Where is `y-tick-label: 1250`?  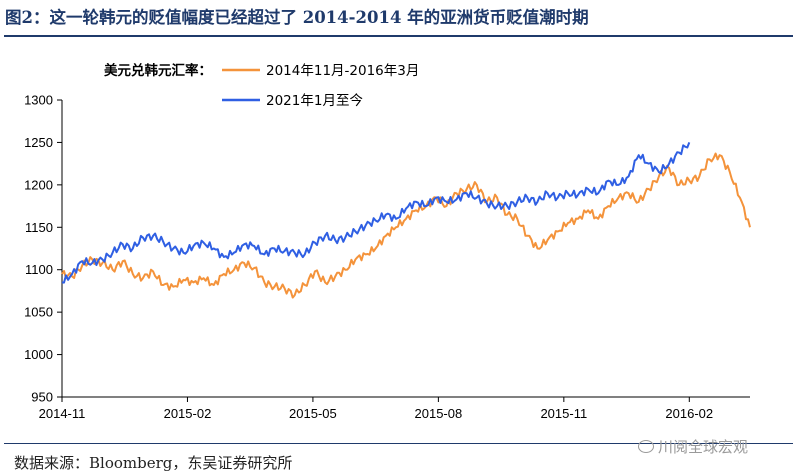
y-tick-label: 1250 is located at coordinates (38, 142).